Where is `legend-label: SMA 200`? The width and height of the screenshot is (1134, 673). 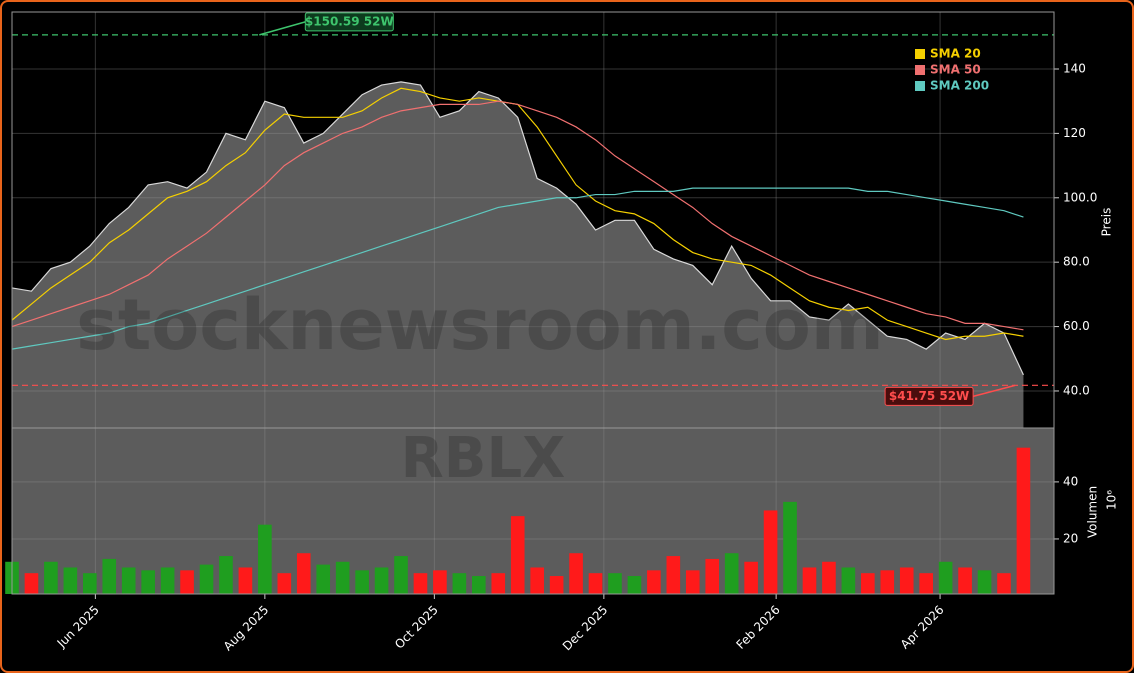
legend-label: SMA 200 is located at coordinates (959, 86).